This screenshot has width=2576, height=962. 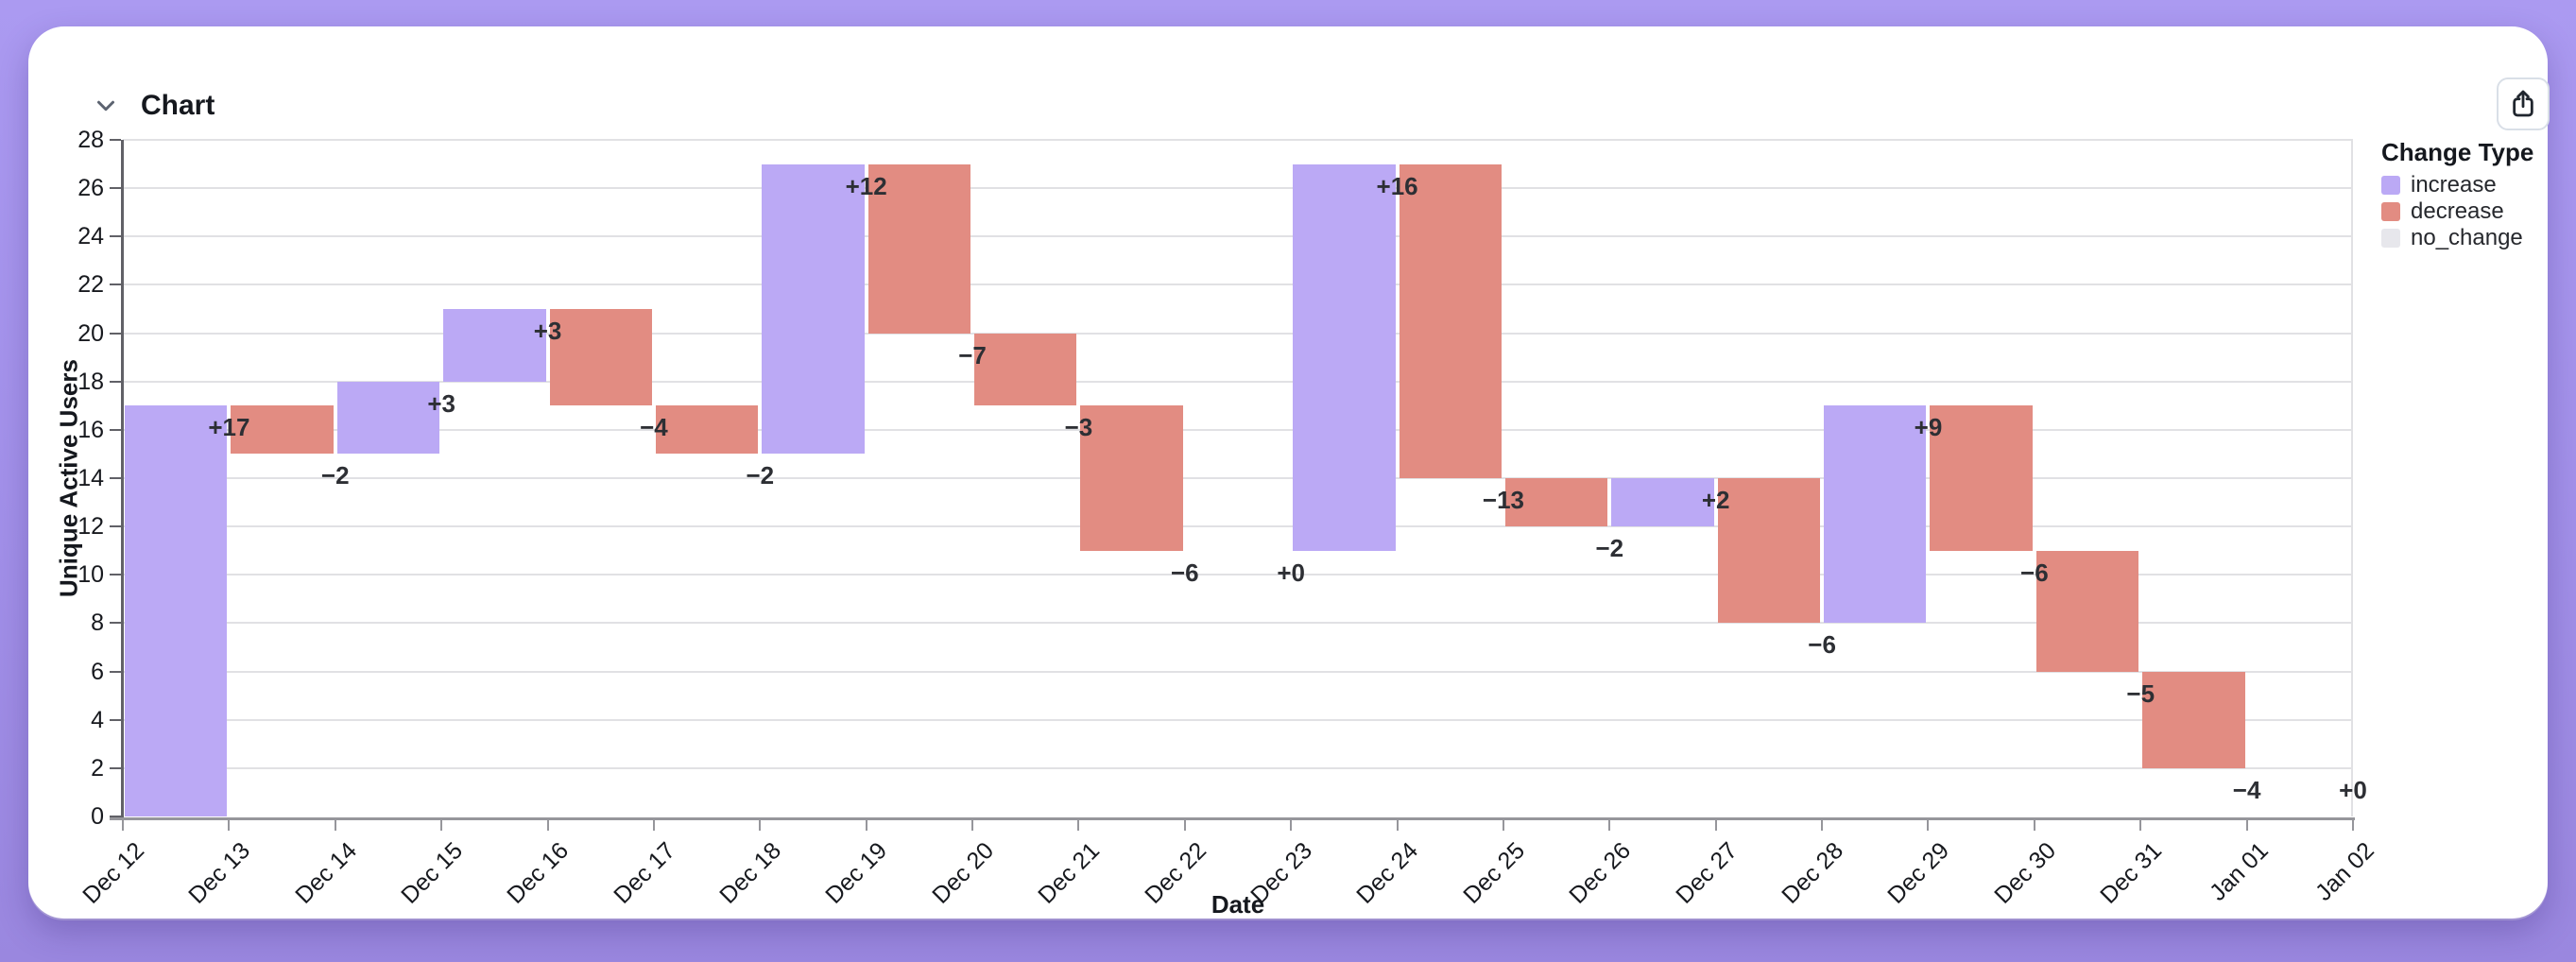 What do you see at coordinates (1812, 873) in the screenshot?
I see `x-tick-label: Dec 28` at bounding box center [1812, 873].